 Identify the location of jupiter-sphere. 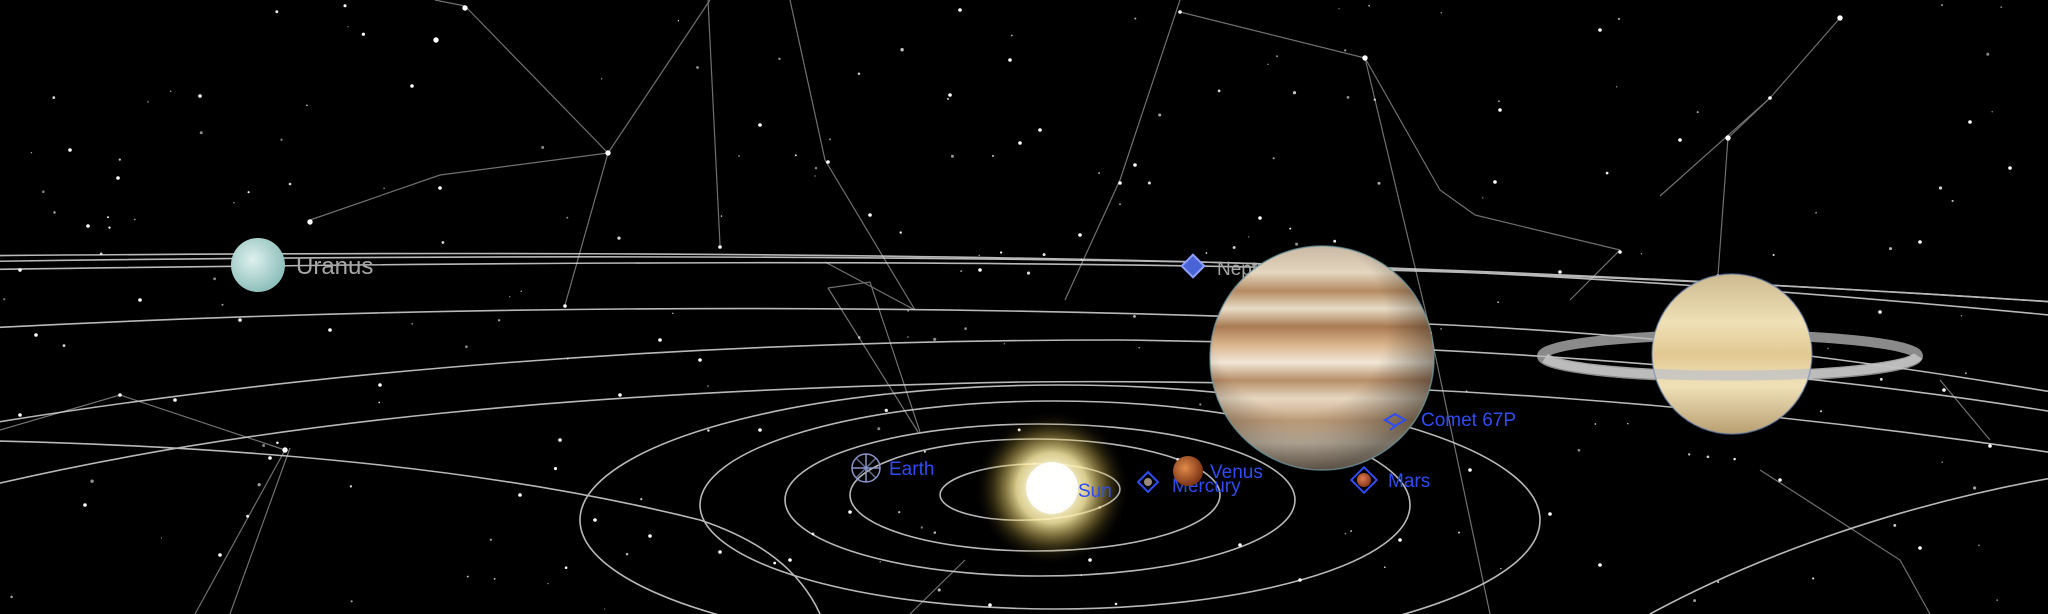
(1322, 358).